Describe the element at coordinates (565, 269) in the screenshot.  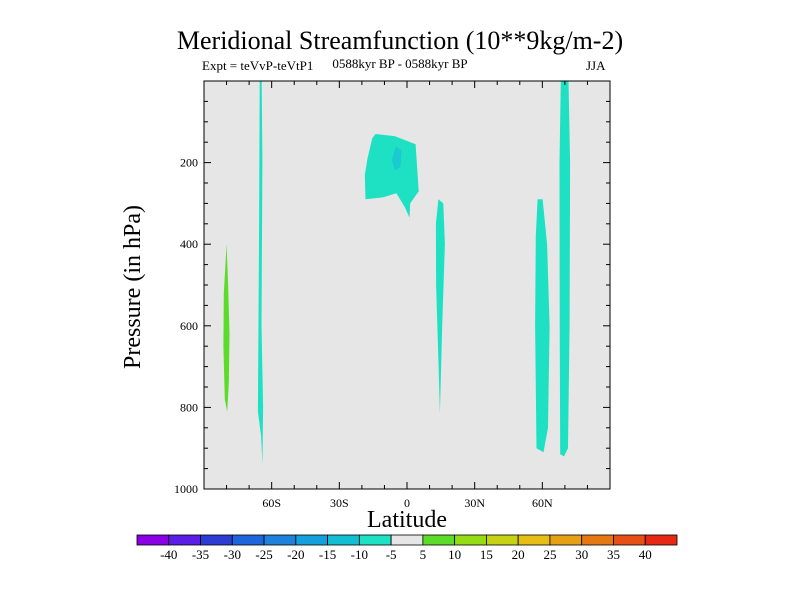
I see `contour-region-nh-70n-column` at that location.